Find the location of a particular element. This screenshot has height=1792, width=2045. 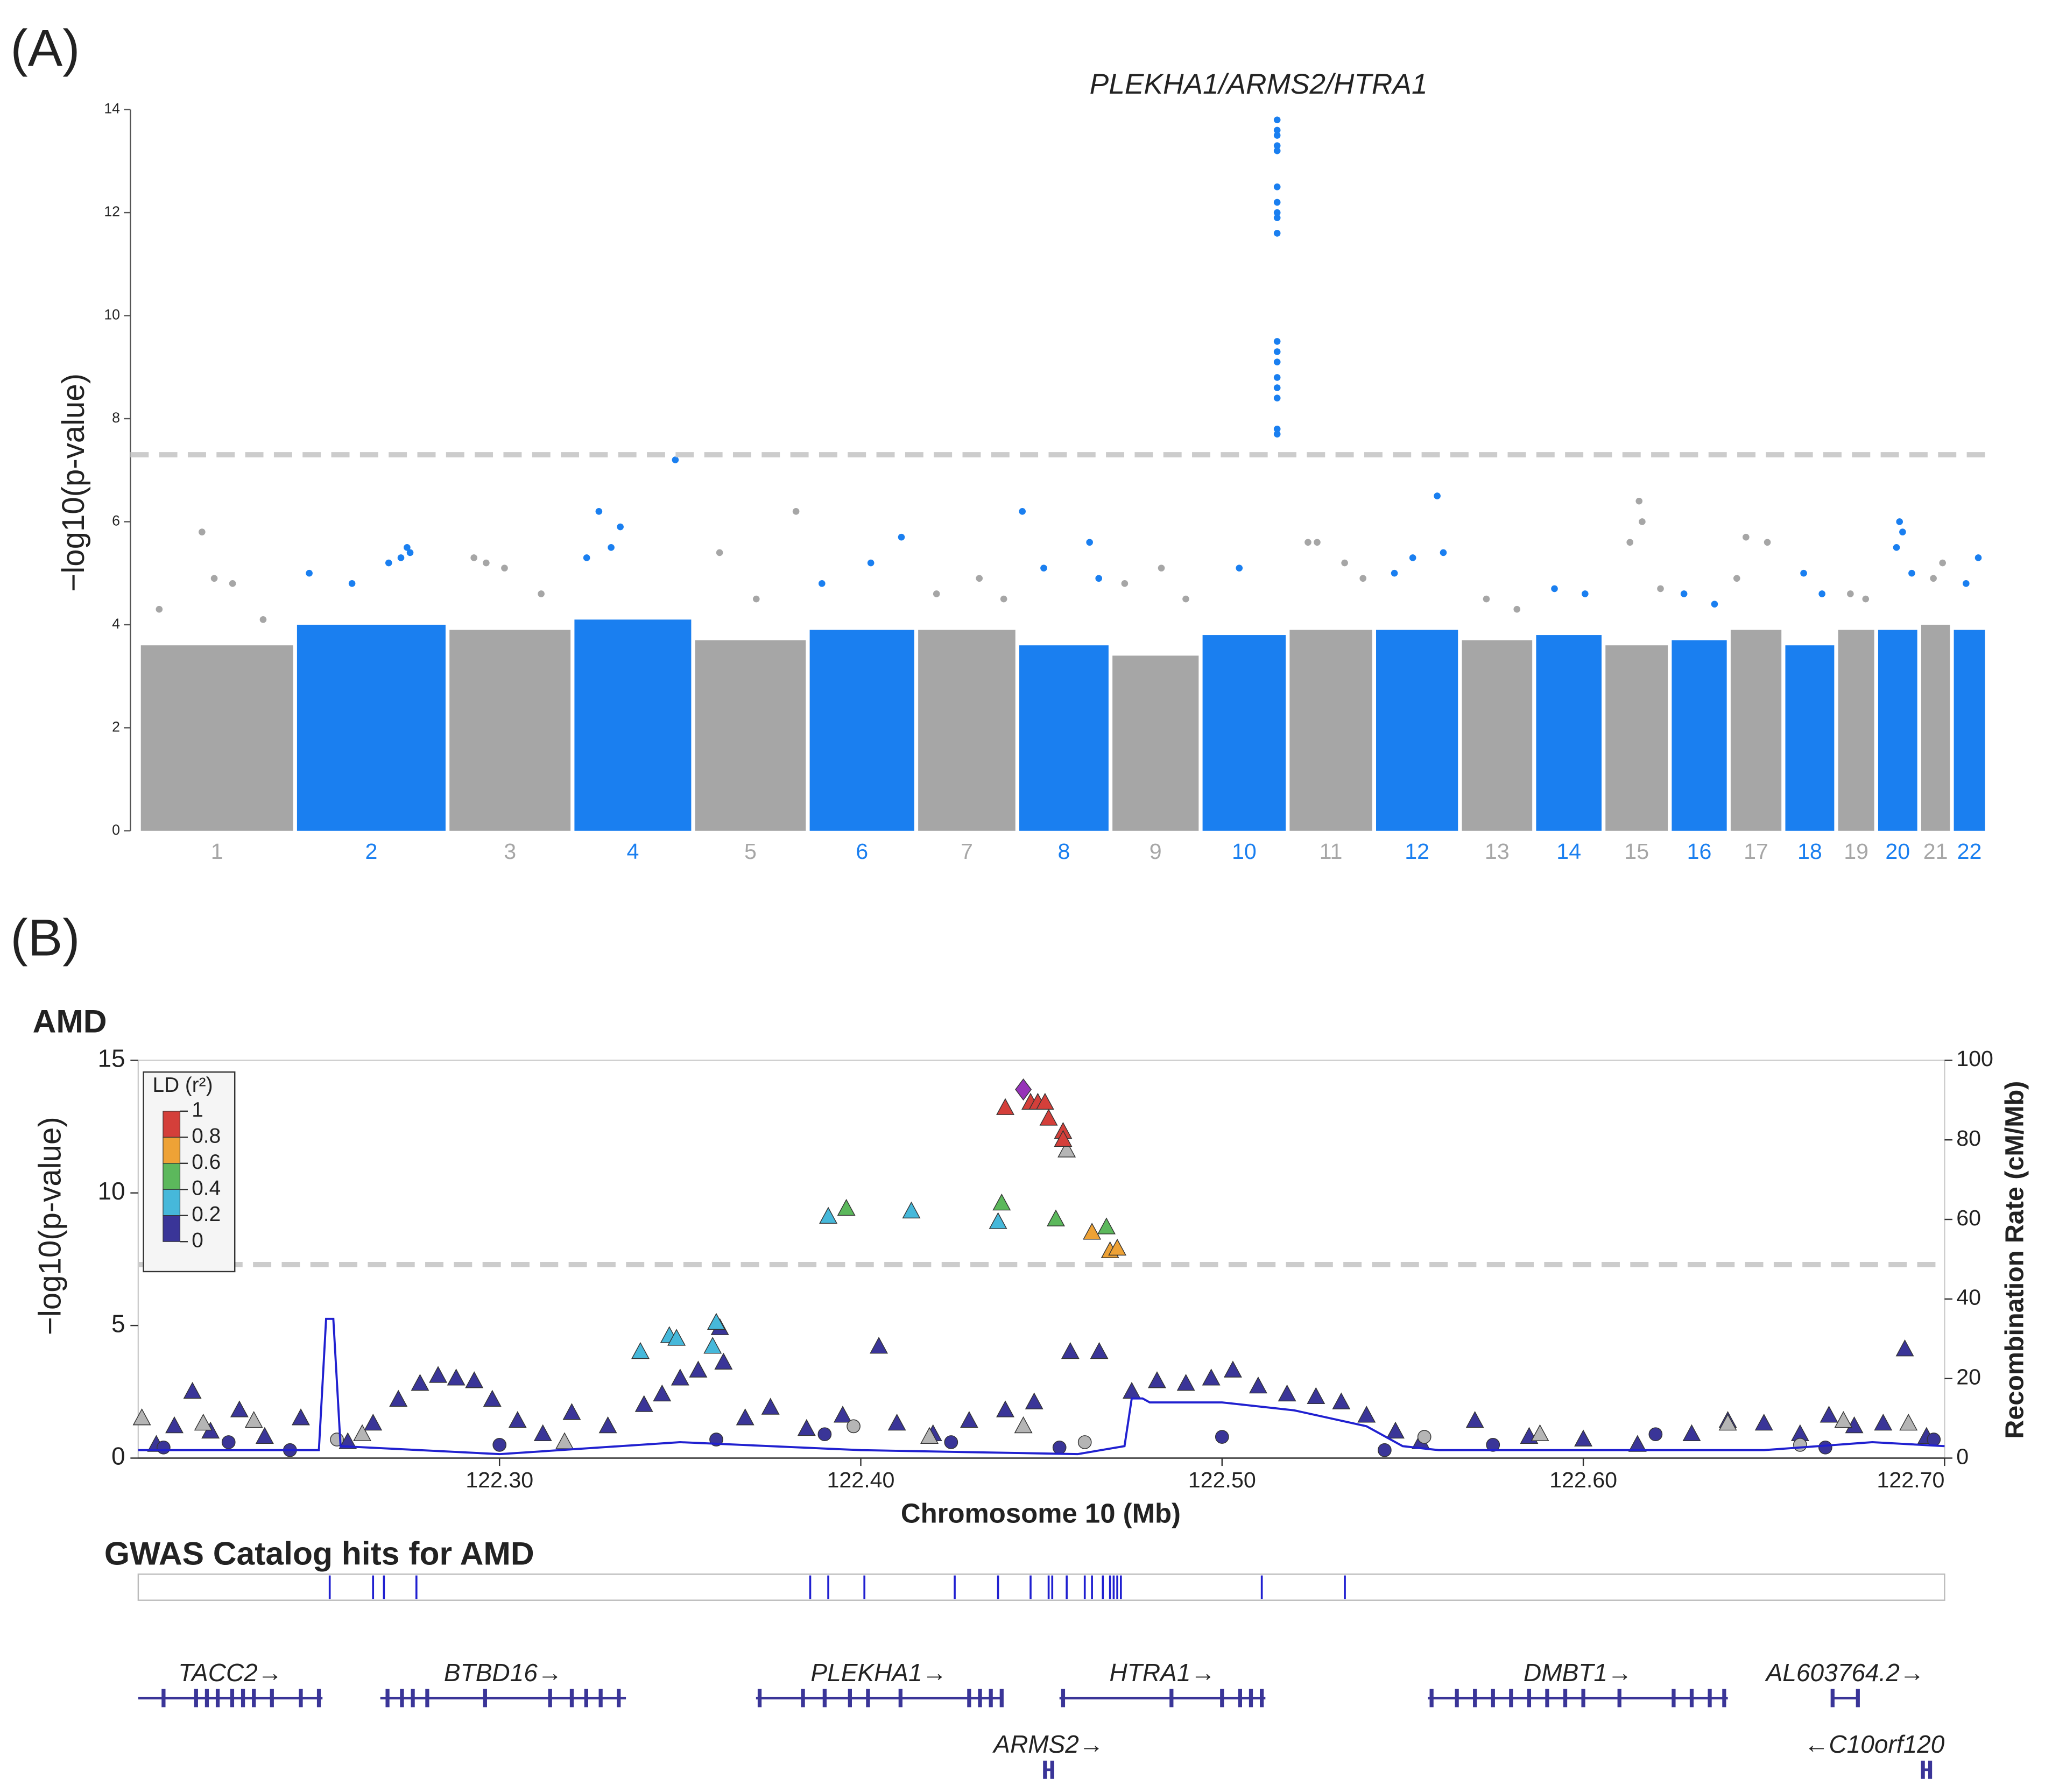

legend-swatch is located at coordinates (172, 1124).